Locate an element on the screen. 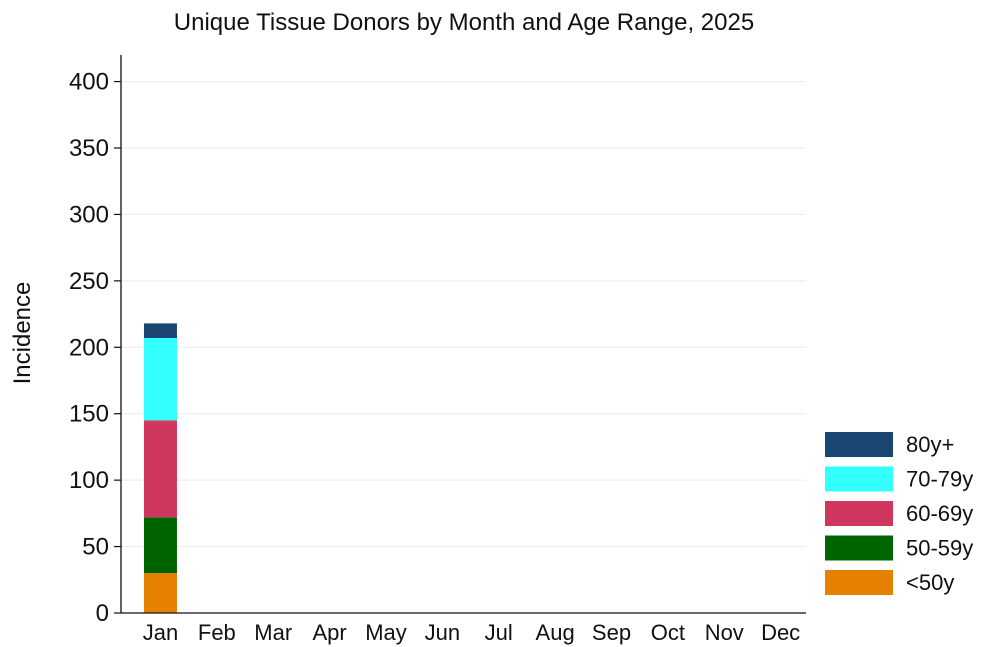 Image resolution: width=986 pixels, height=647 pixels. legend-label: 70-79y is located at coordinates (939, 479).